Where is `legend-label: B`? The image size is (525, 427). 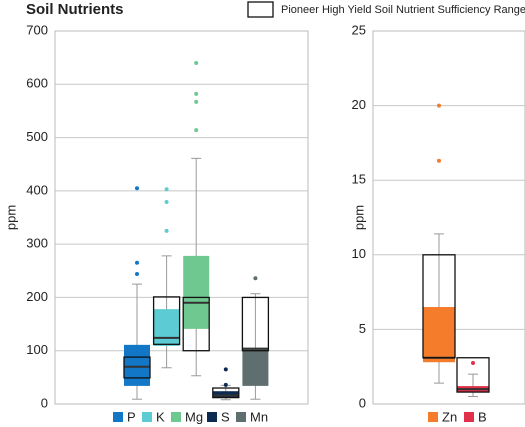
legend-label: B is located at coordinates (482, 416).